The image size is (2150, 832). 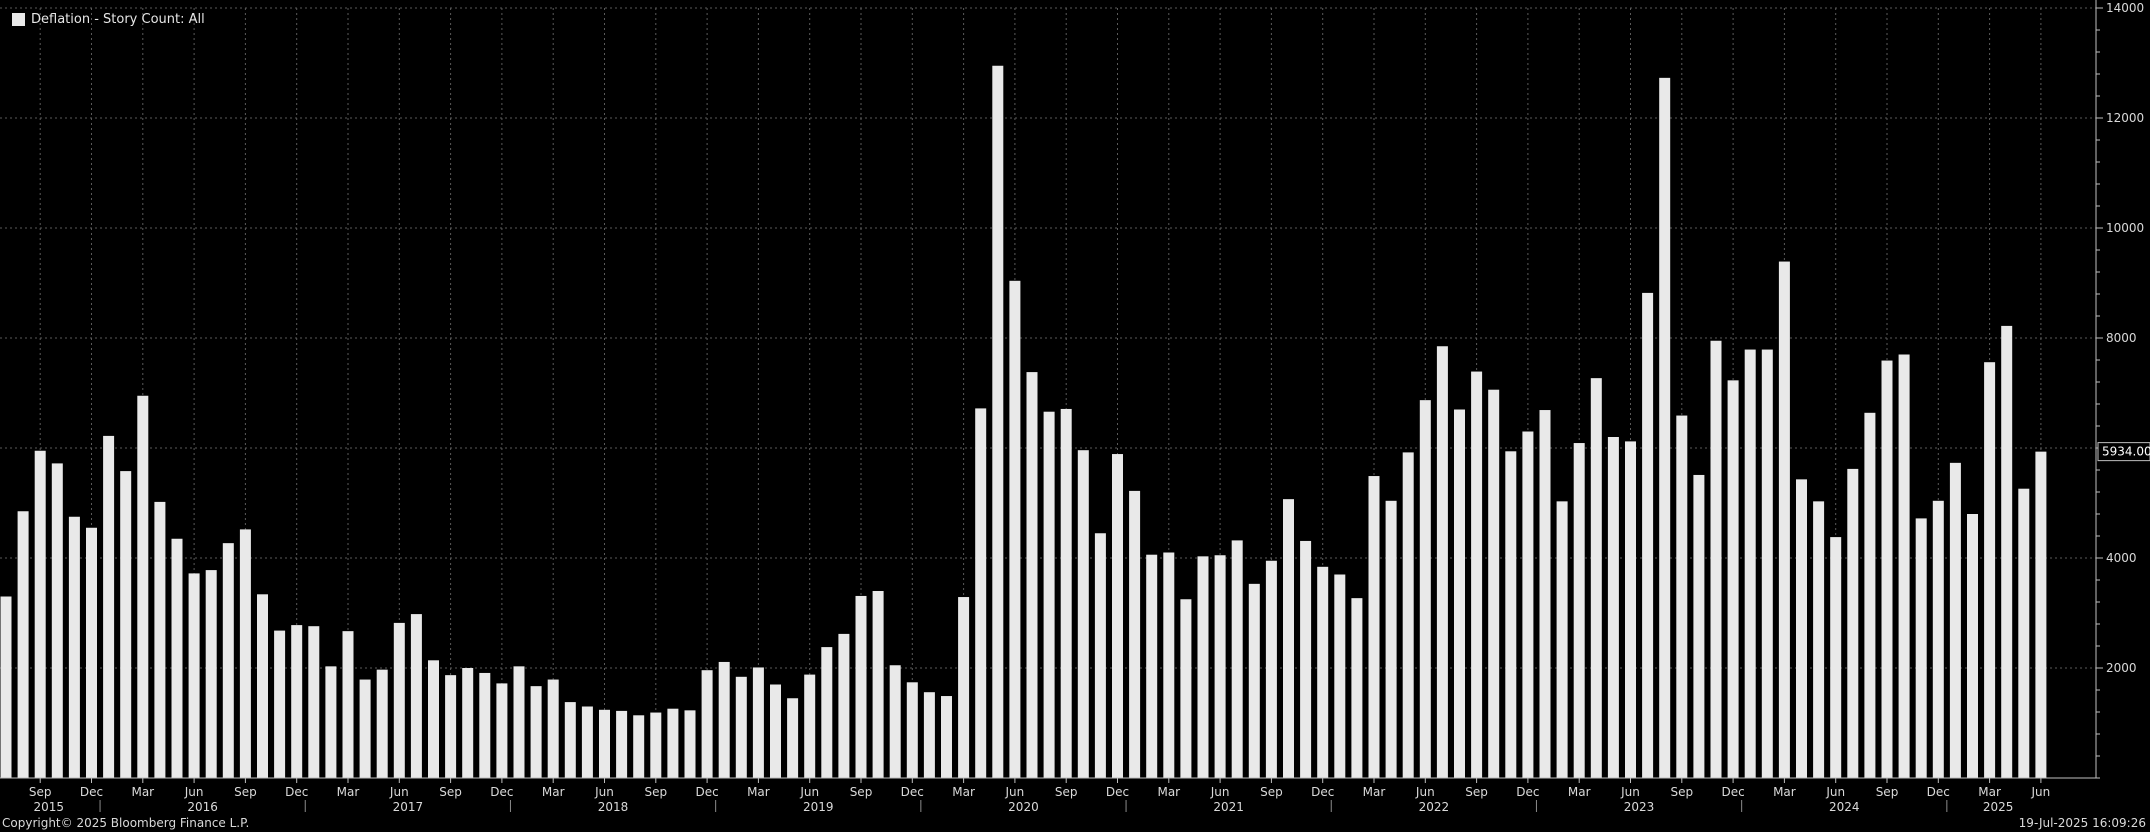 What do you see at coordinates (126, 823) in the screenshot?
I see `copyright-text: Copyright© 2025 Bloomberg Finance L.P.` at bounding box center [126, 823].